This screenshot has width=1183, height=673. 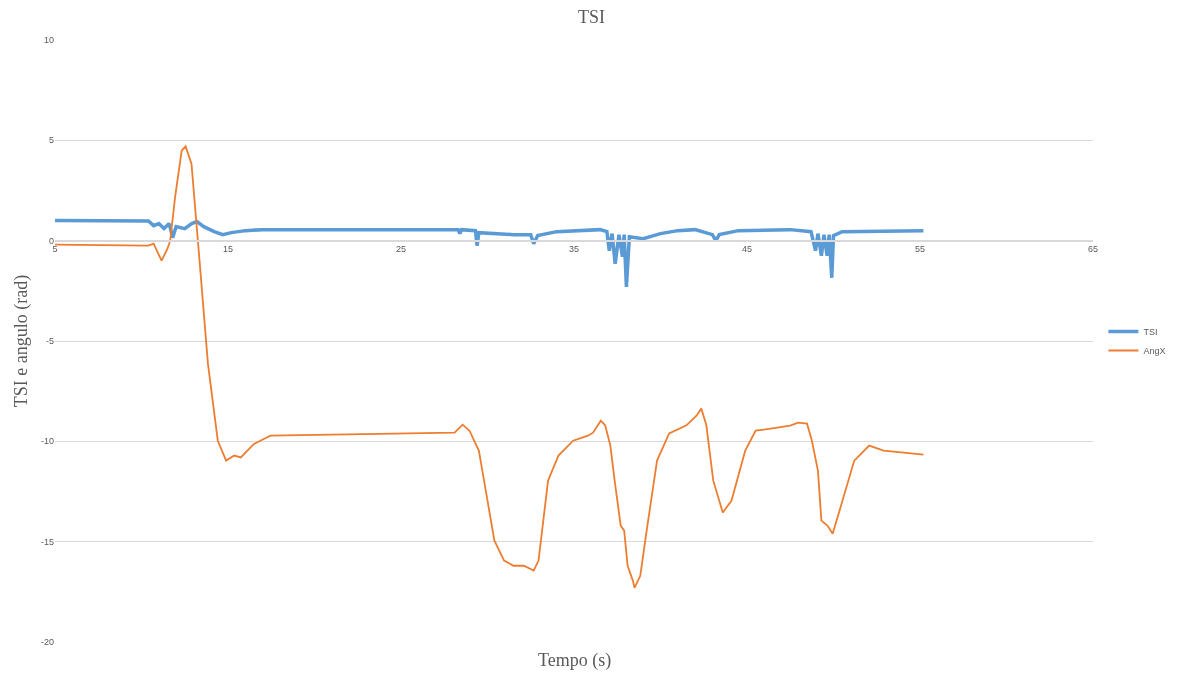 What do you see at coordinates (51, 140) in the screenshot?
I see `y-tick-label: 5` at bounding box center [51, 140].